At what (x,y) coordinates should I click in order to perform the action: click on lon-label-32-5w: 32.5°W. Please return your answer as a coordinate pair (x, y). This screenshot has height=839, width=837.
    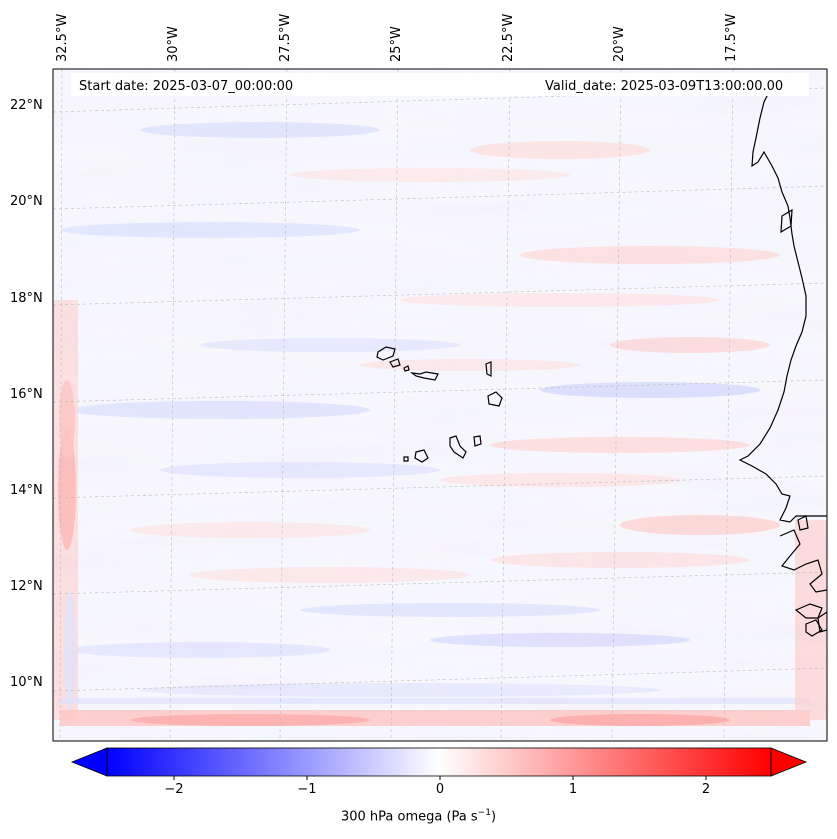
    Looking at the image, I should click on (62, 37).